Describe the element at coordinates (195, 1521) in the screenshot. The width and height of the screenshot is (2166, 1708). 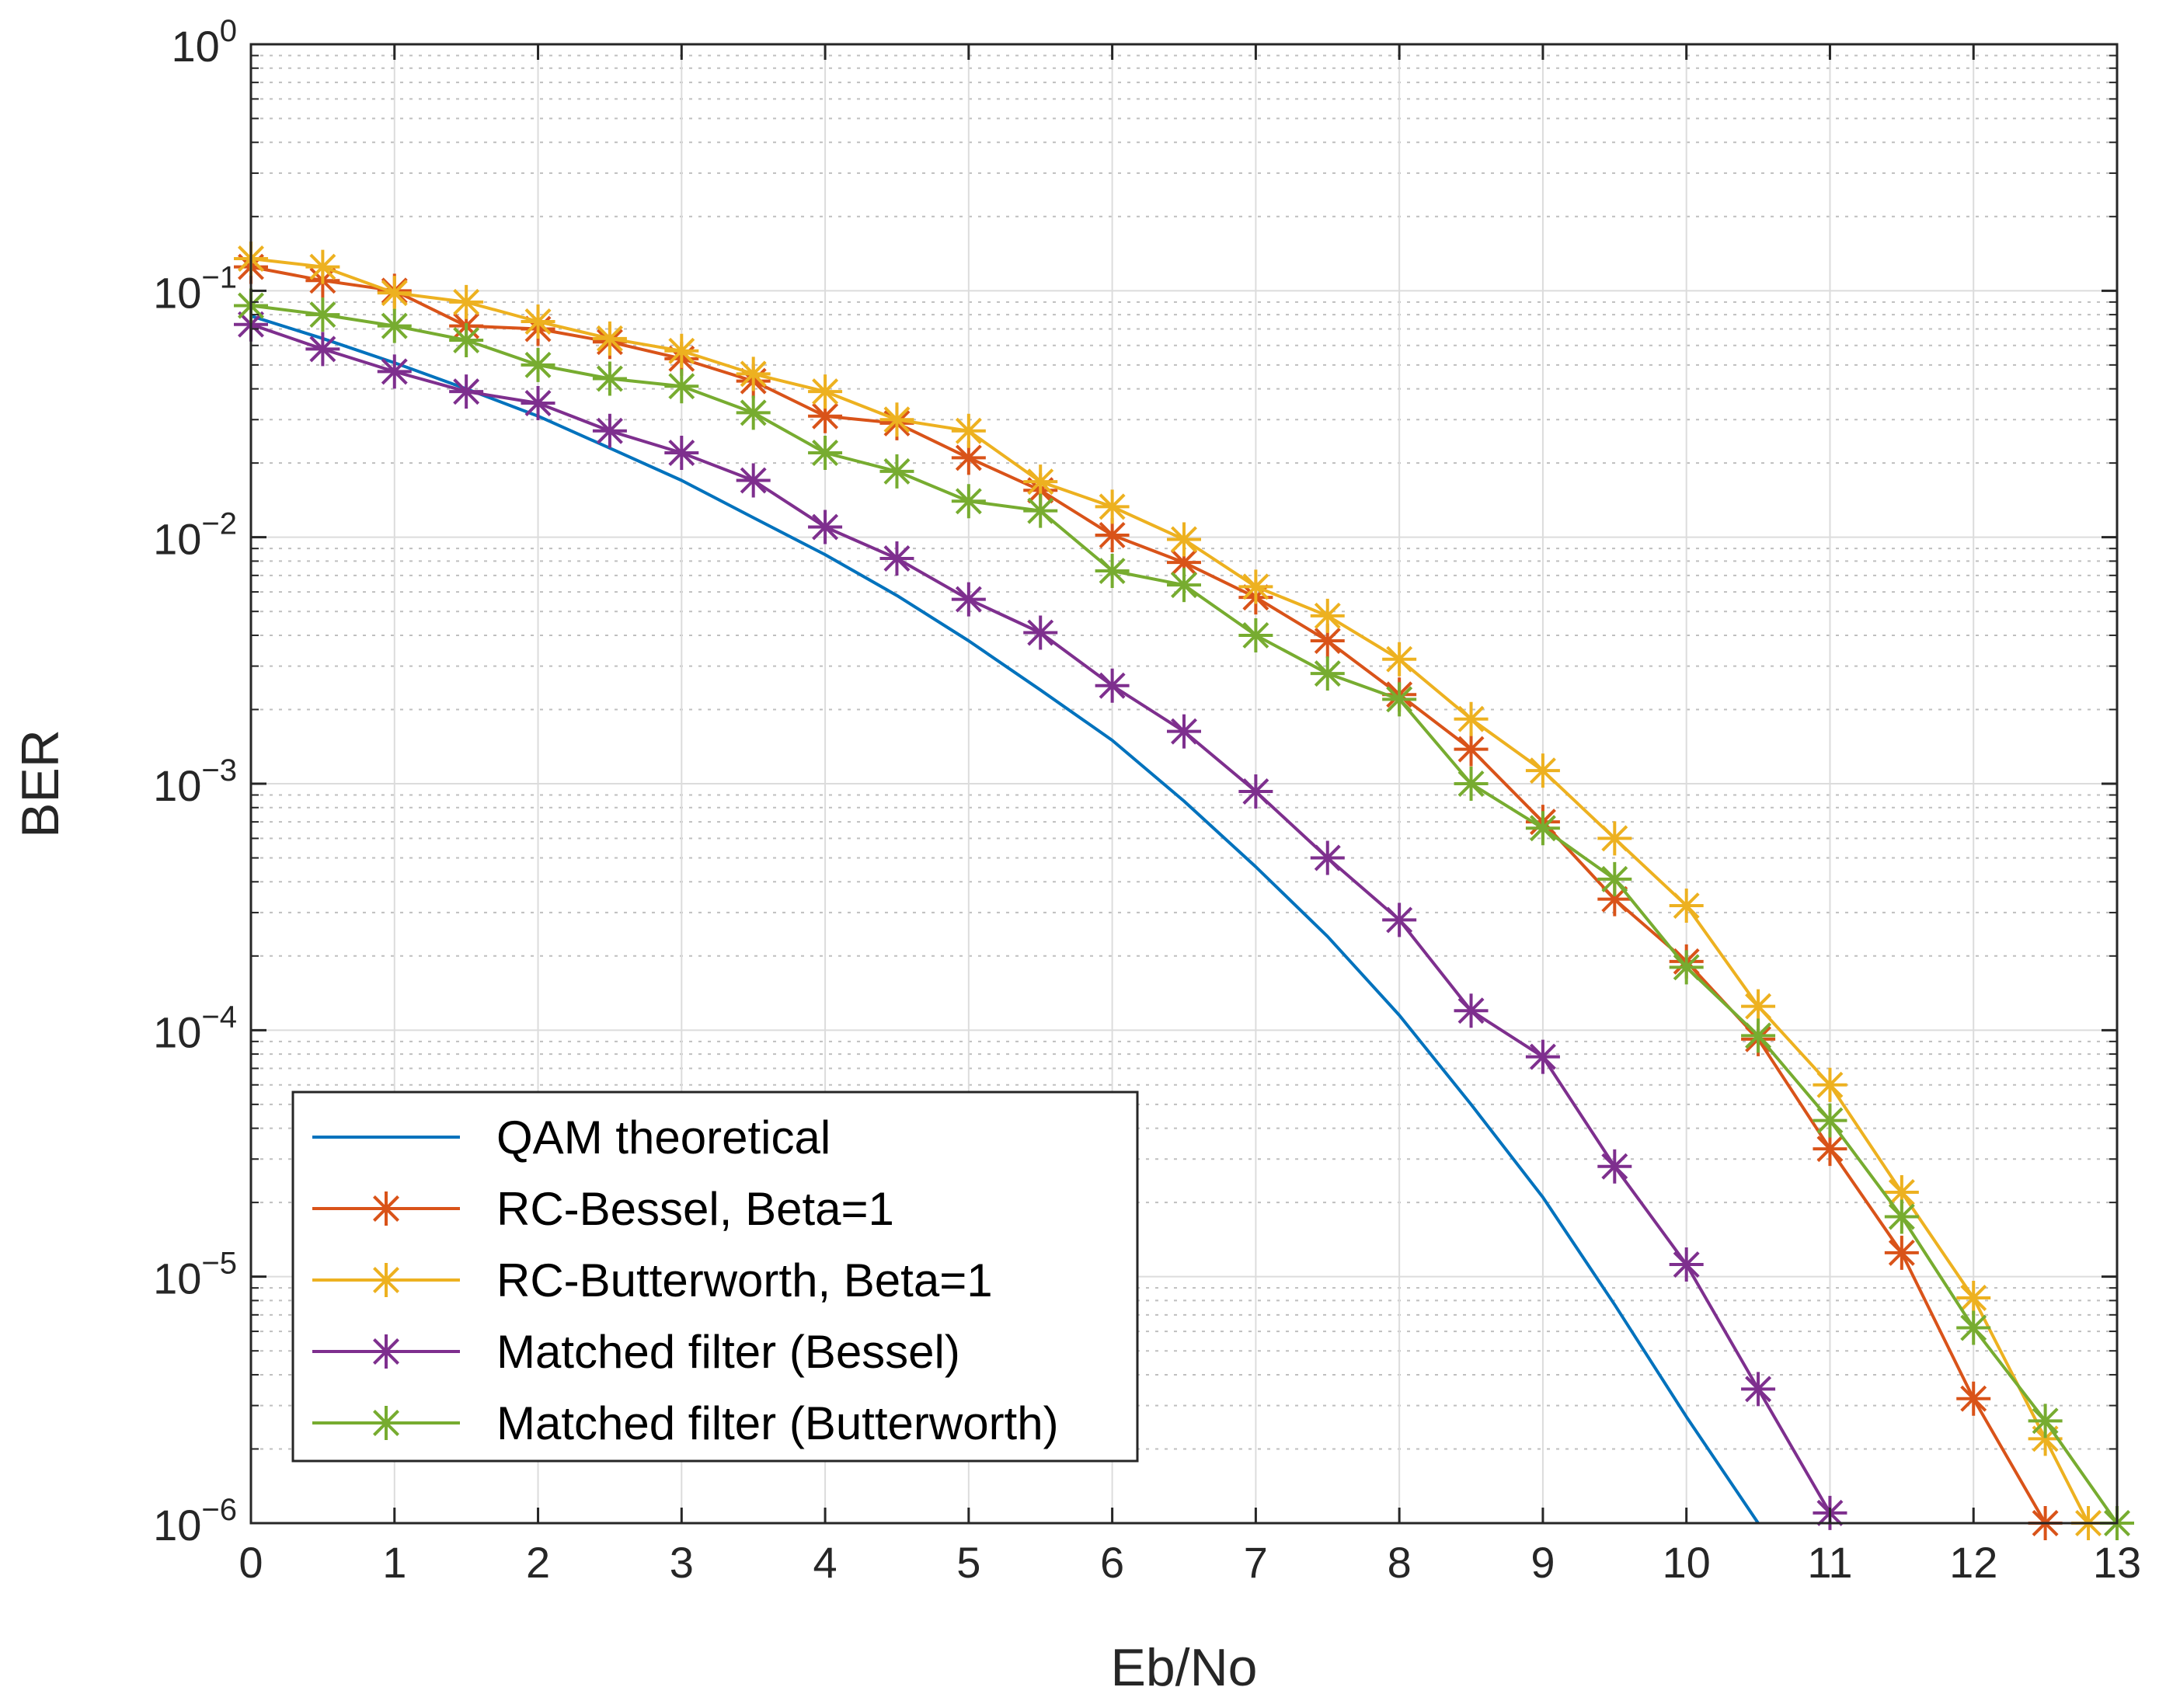
I see `y-tick-label: 10⁻⁶` at that location.